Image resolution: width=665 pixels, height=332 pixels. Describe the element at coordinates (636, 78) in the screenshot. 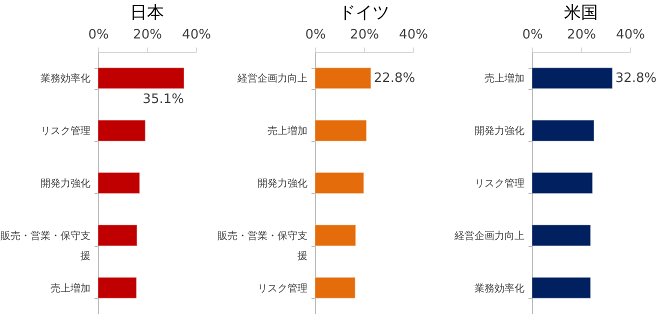

I see `data-label: 32.8%` at that location.